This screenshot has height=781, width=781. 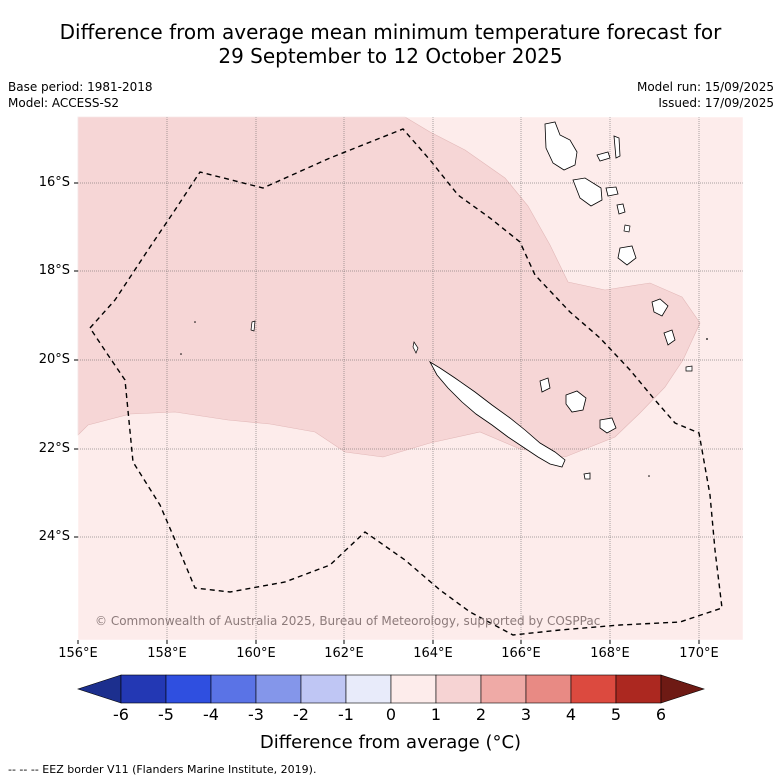 I want to click on efate-island, so click(x=627, y=255).